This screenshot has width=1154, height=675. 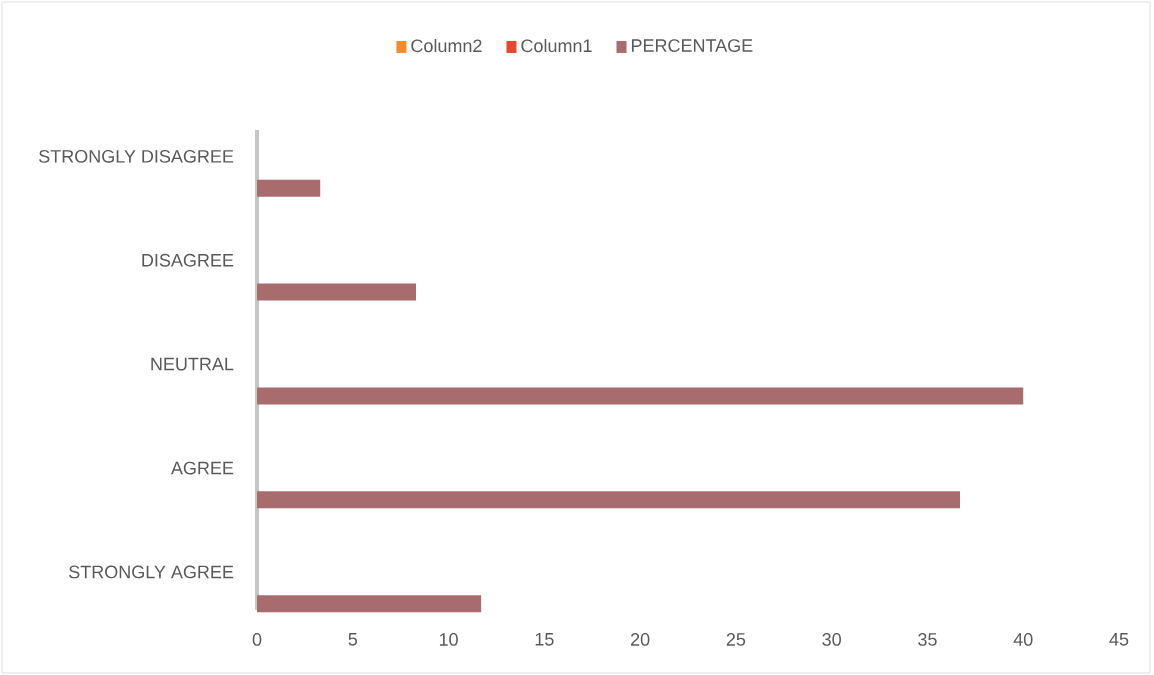 I want to click on y-tick-label: STRONGLY AGREE, so click(x=151, y=572).